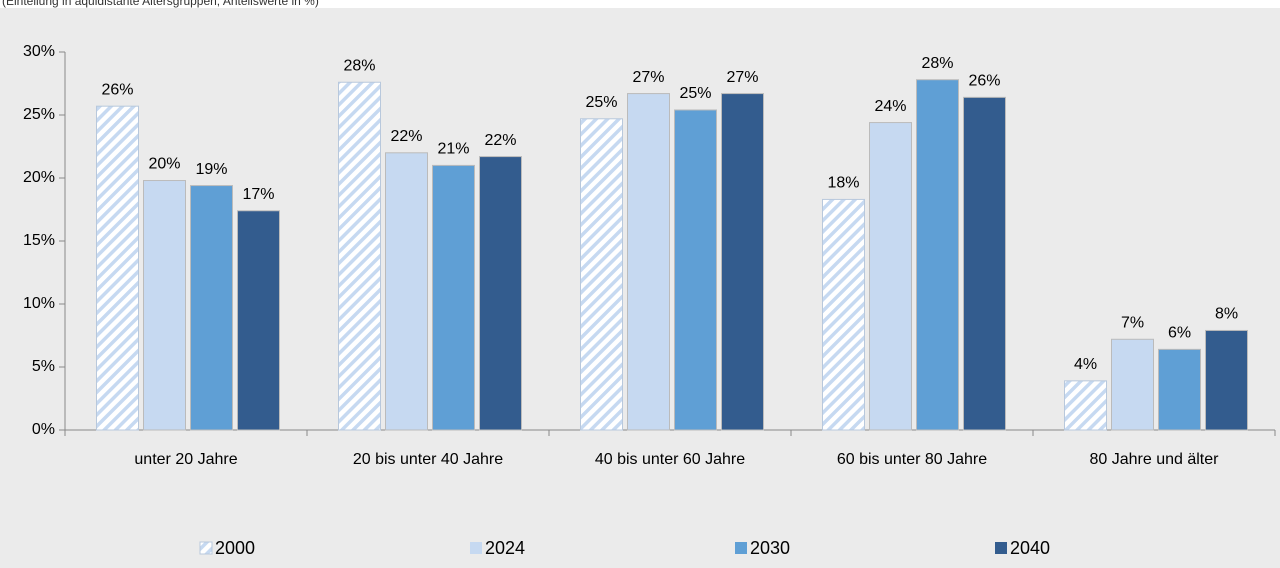 The height and width of the screenshot is (568, 1280). Describe the element at coordinates (235, 548) in the screenshot. I see `legend-label: 2000` at that location.